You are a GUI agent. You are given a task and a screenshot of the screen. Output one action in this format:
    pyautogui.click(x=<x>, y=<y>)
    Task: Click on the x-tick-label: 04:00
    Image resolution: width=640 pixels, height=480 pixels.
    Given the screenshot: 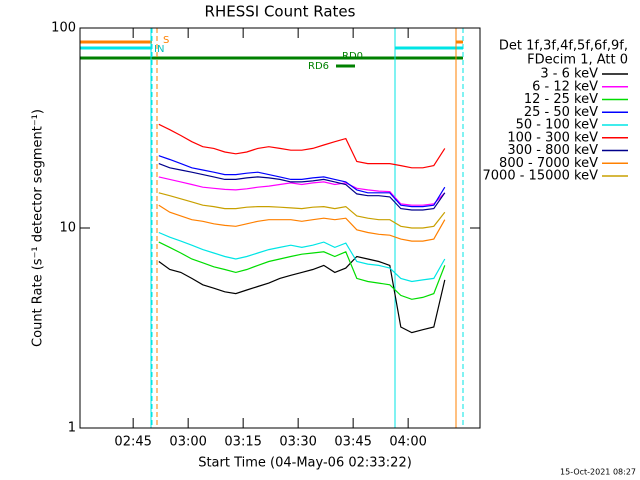 What is the action you would take?
    pyautogui.click(x=407, y=442)
    